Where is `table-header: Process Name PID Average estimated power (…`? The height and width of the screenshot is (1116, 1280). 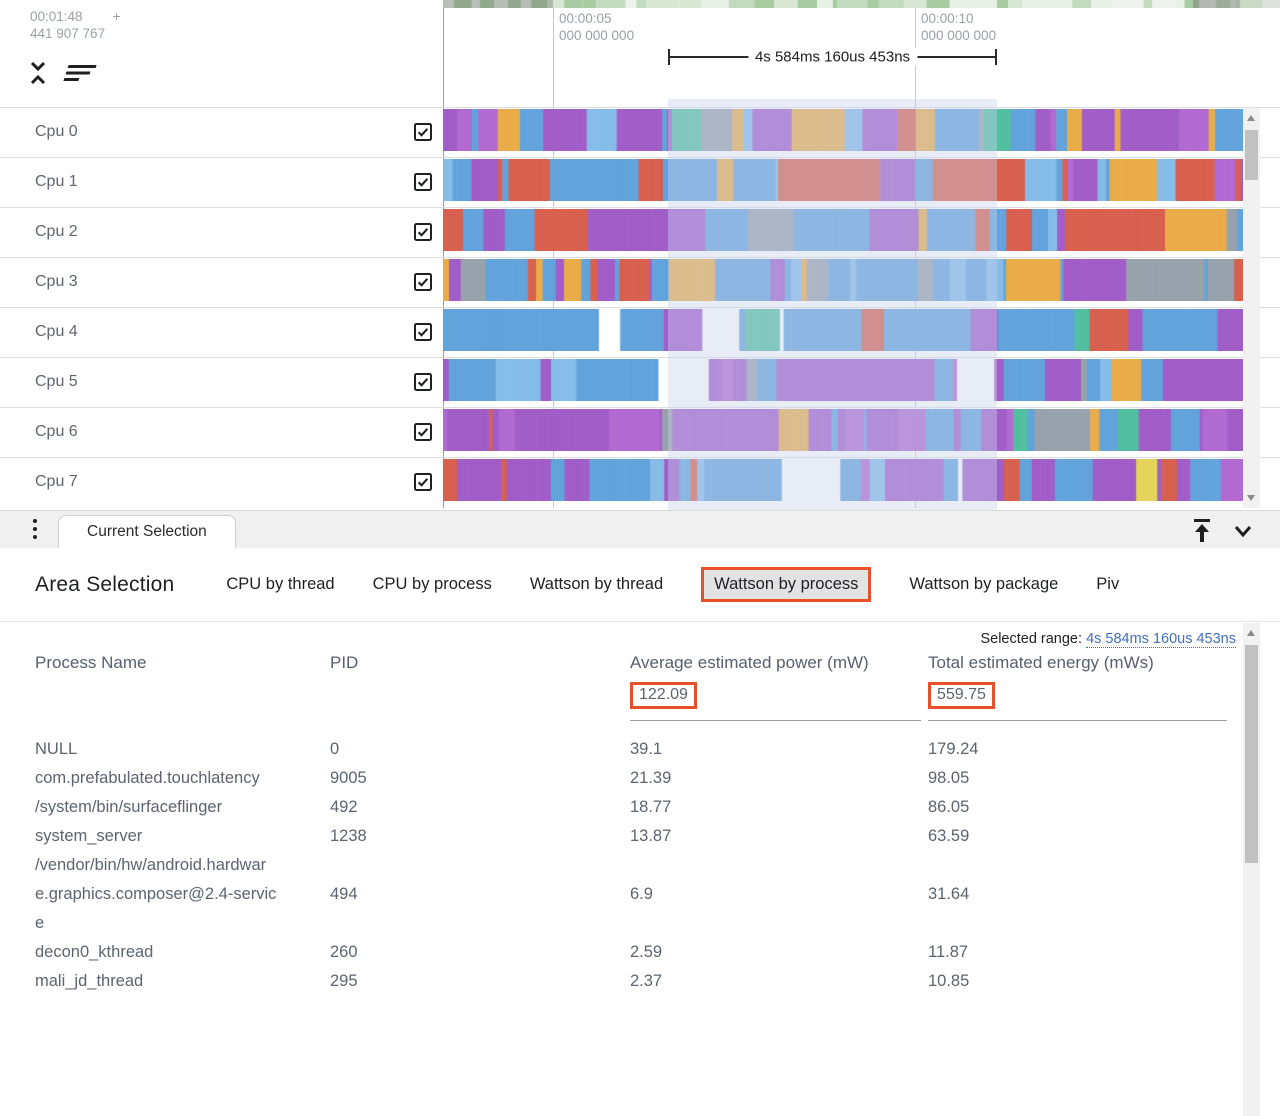 table-header: Process Name PID Average estimated power (… is located at coordinates (636, 662).